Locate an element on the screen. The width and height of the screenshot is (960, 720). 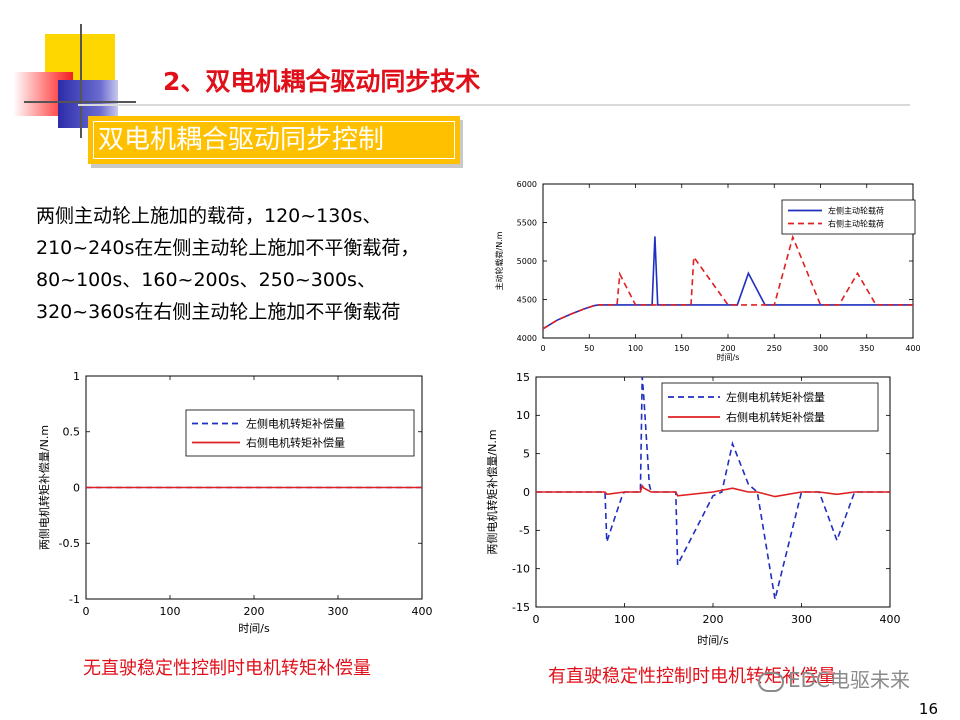
y-tick-label: -15 is located at coordinates (521, 607).